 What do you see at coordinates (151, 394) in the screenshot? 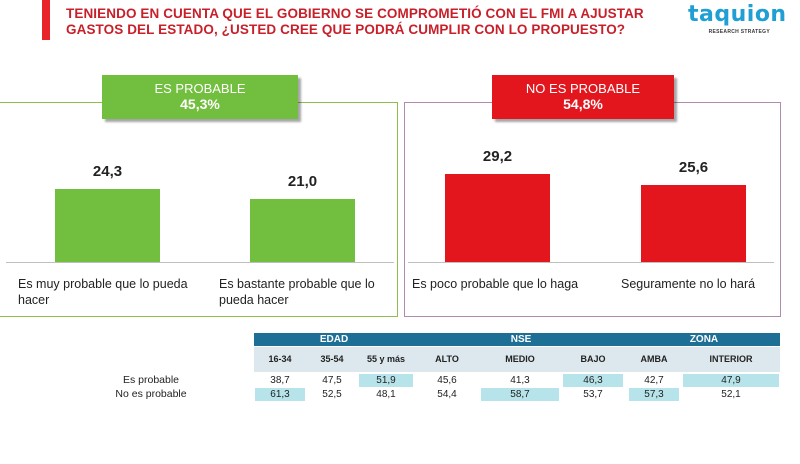
I see `table-row-label-no-probable: No es probable` at bounding box center [151, 394].